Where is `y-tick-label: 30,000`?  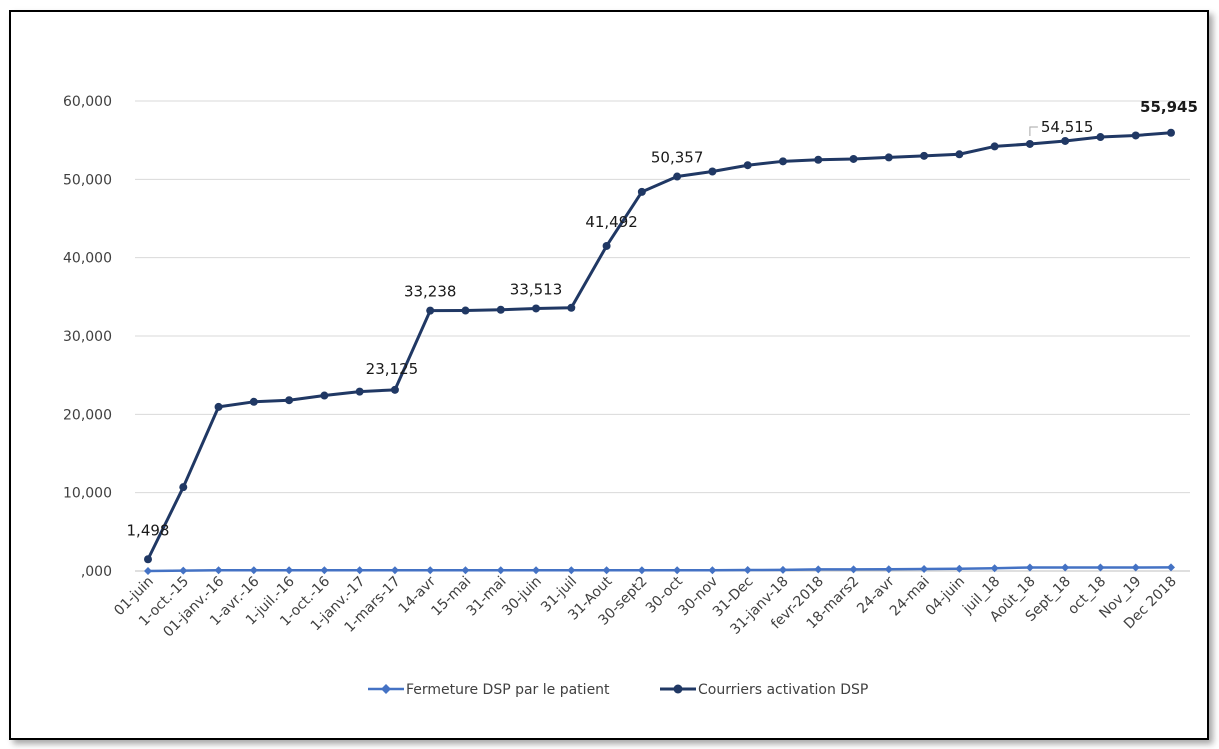 y-tick-label: 30,000 is located at coordinates (87, 337).